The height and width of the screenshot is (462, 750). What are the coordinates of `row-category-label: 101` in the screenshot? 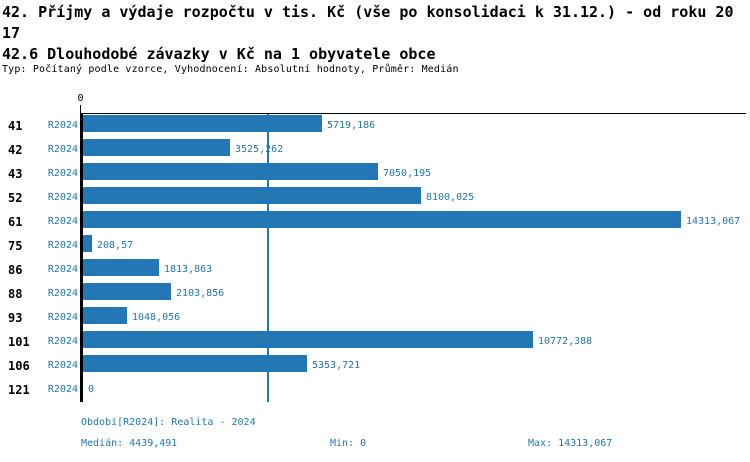 It's located at (19, 342).